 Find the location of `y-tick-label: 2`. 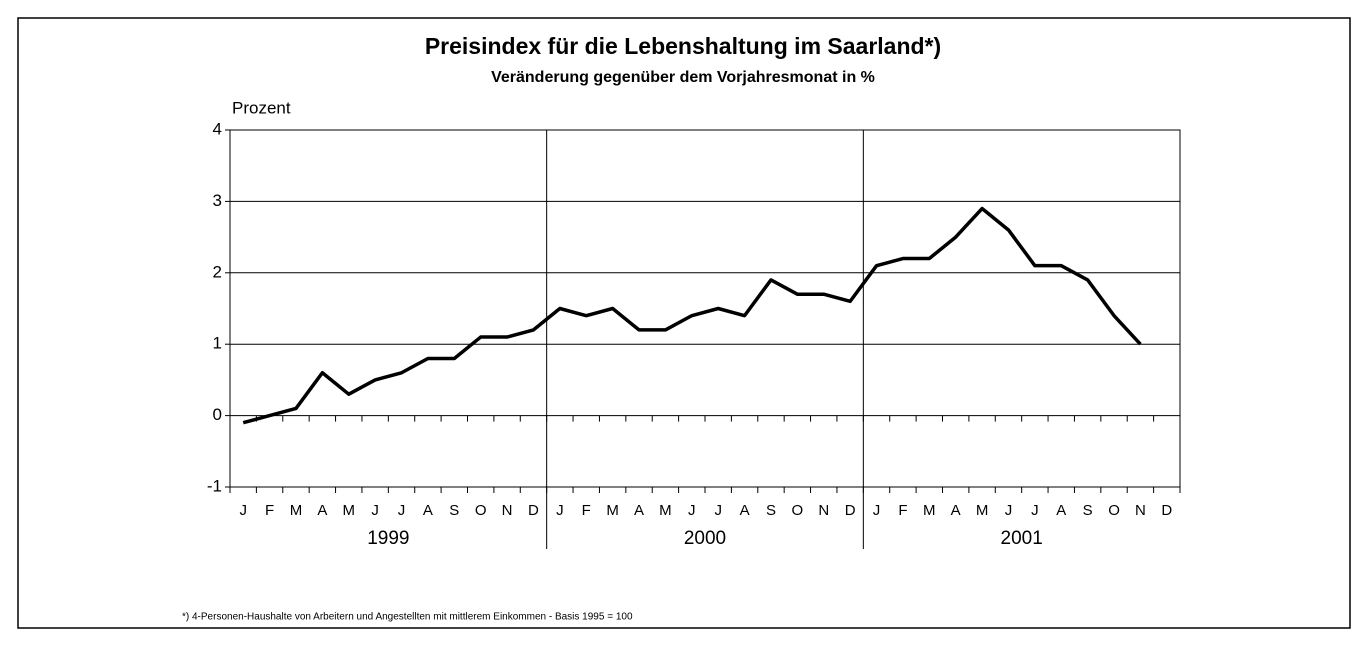

y-tick-label: 2 is located at coordinates (217, 271).